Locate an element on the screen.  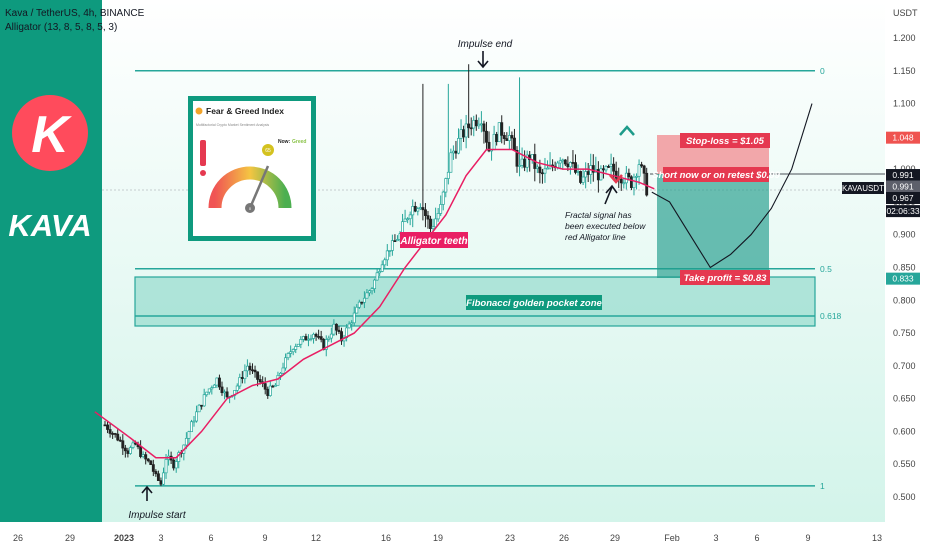
fib-level-label: 0 is located at coordinates (822, 71).